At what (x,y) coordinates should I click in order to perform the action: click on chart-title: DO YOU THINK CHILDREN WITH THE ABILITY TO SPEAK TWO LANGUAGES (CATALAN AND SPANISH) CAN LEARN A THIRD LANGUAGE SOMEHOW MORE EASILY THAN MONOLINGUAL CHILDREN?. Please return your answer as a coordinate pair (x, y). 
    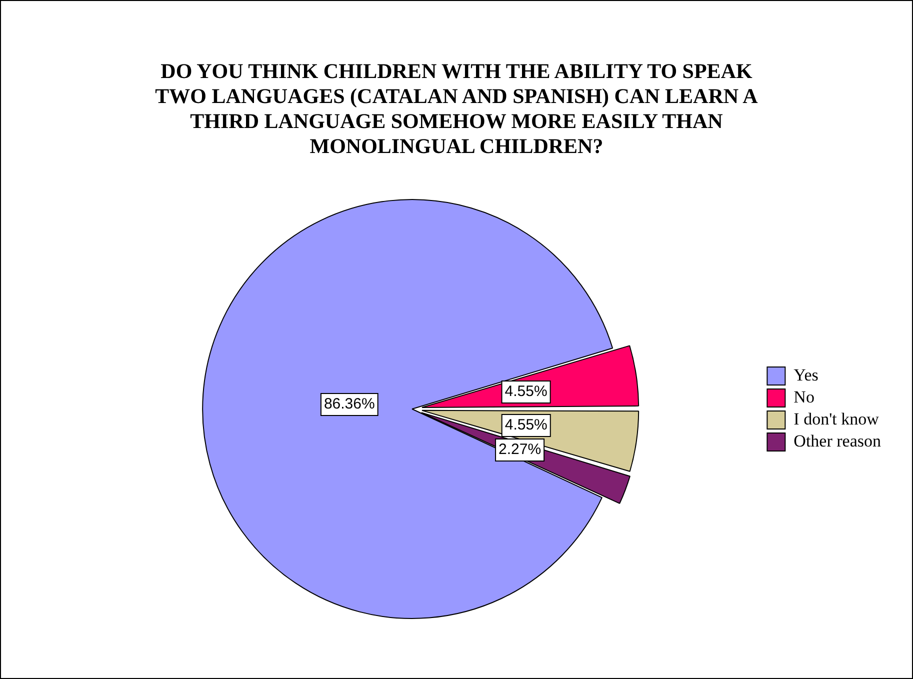
    Looking at the image, I should click on (456, 109).